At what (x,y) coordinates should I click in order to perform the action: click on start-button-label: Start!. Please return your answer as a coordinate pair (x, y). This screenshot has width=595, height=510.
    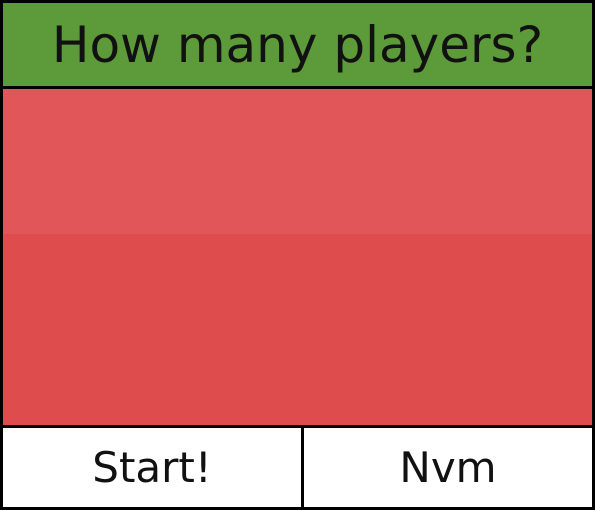
    Looking at the image, I should click on (152, 467).